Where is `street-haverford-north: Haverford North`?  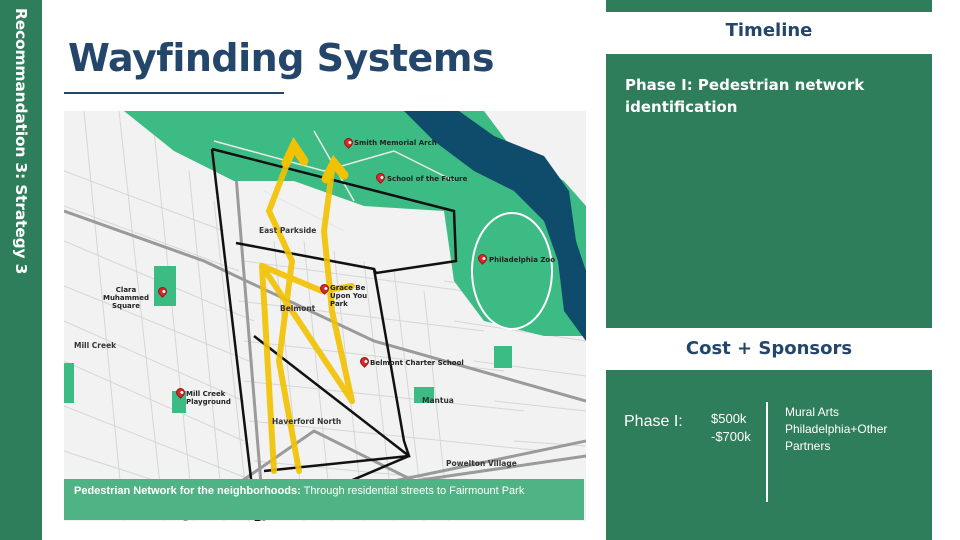 street-haverford-north: Haverford North is located at coordinates (307, 421).